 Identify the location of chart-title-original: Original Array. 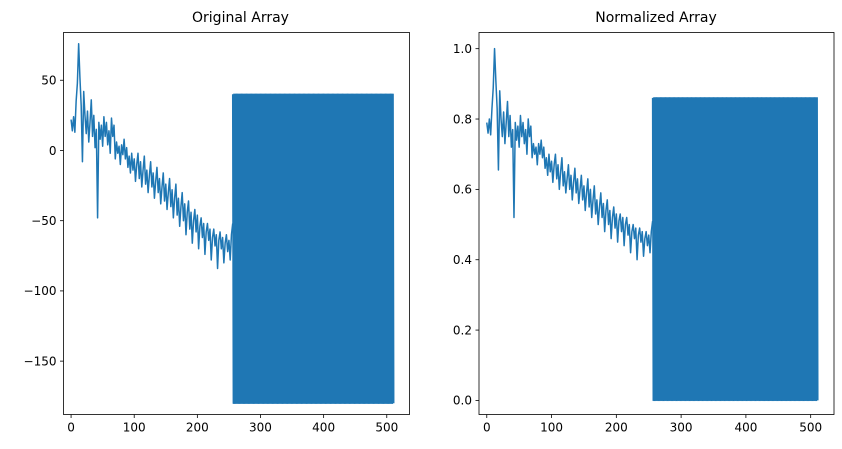
(240, 18).